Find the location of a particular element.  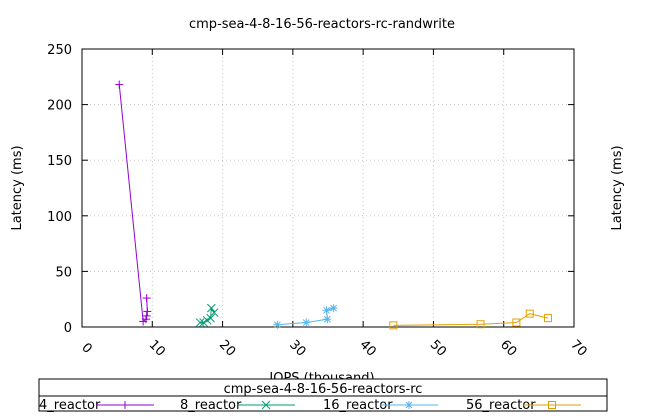

legend-items: 4_reactor 8_reactor 16_reactor 56_reactor is located at coordinates (310, 405).